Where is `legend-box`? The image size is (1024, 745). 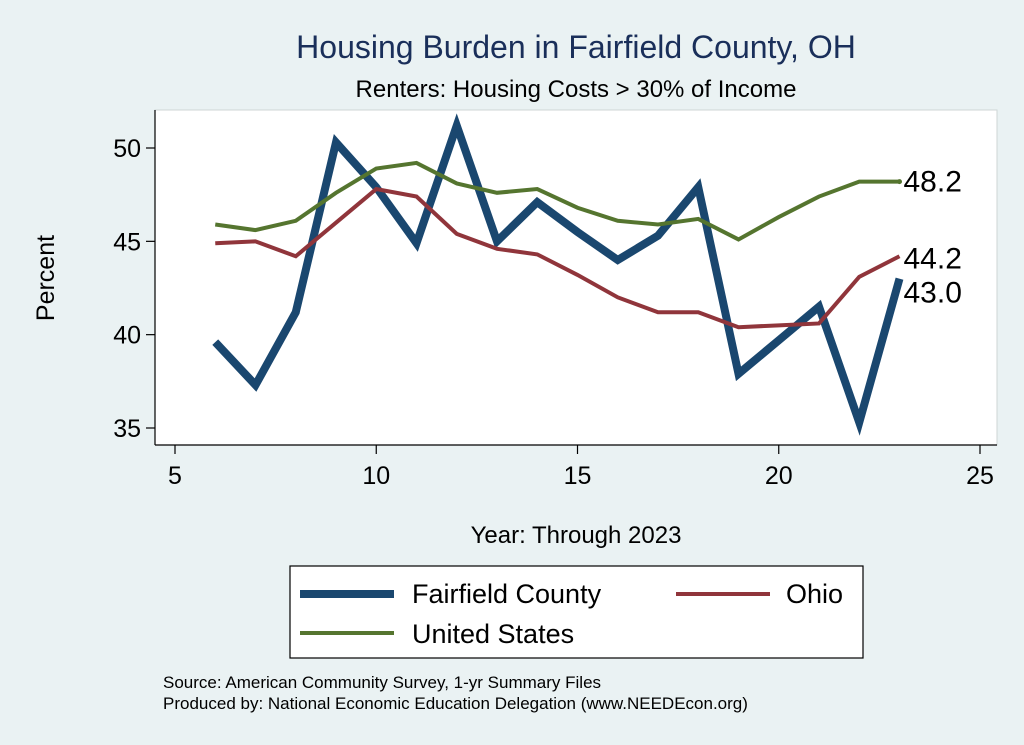
legend-box is located at coordinates (576, 612).